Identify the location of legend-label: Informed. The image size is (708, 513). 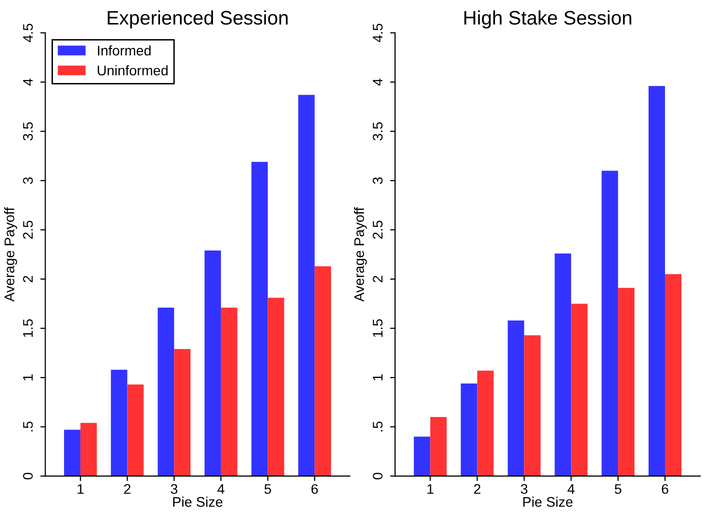
(124, 50).